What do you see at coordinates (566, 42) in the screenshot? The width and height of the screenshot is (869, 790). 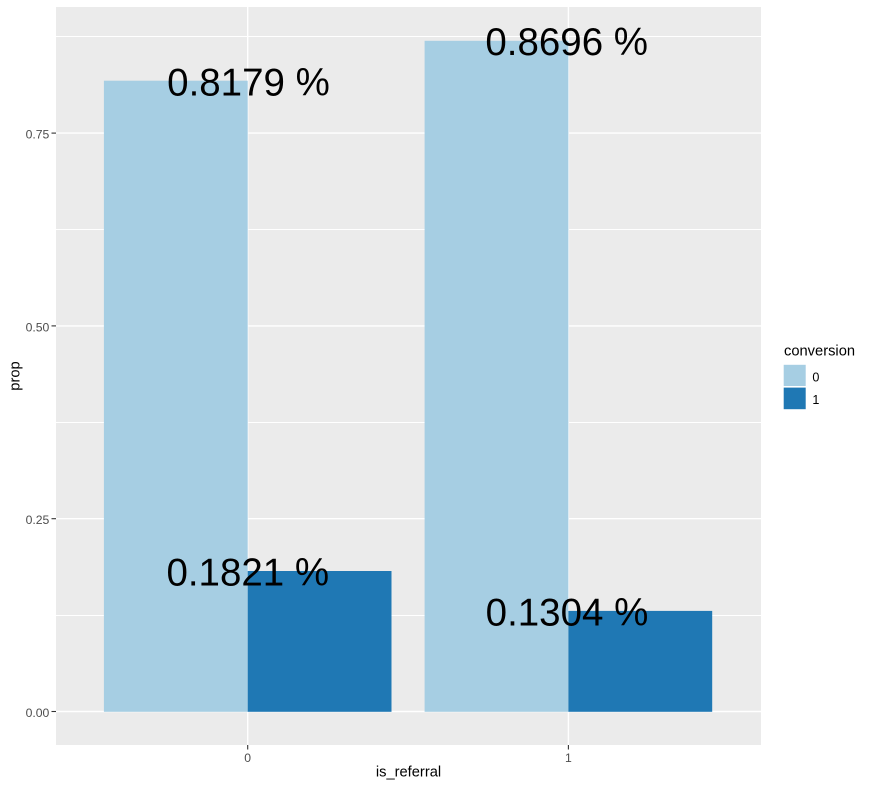 I see `svg-text: 0.8696 %` at bounding box center [566, 42].